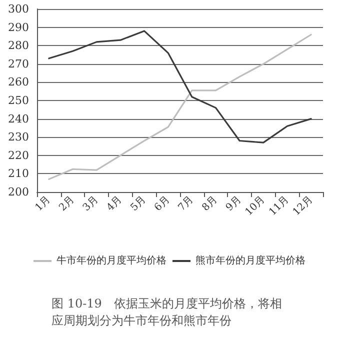  Describe the element at coordinates (18, 100) in the screenshot. I see `y-tick-label: 250` at that location.